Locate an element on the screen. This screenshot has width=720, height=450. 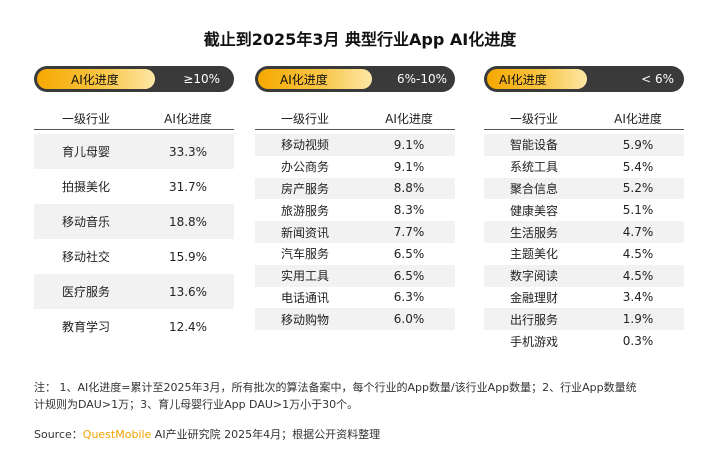
source-prefix: Source： is located at coordinates (58, 434).